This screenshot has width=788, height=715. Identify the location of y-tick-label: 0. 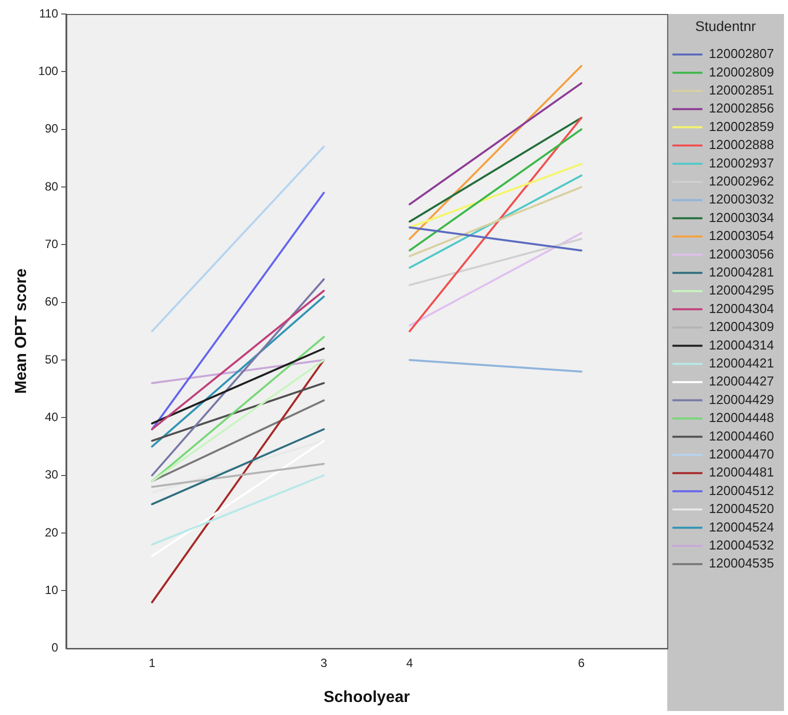
(55, 647).